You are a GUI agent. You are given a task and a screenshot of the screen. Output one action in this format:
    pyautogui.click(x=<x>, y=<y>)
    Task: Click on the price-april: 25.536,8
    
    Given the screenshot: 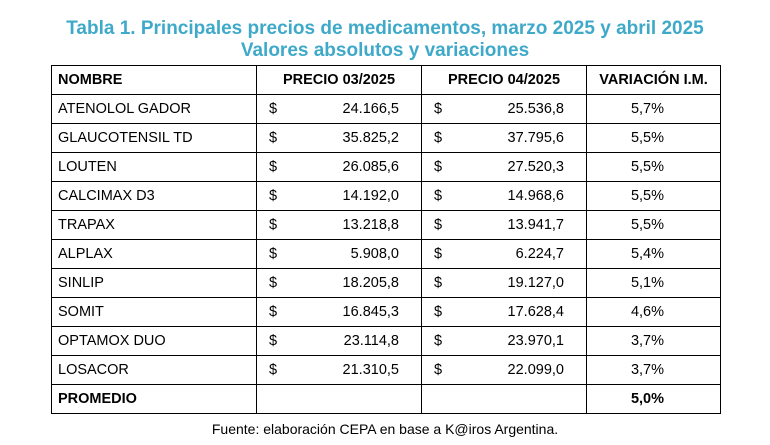 What is the action you would take?
    pyautogui.click(x=535, y=109)
    